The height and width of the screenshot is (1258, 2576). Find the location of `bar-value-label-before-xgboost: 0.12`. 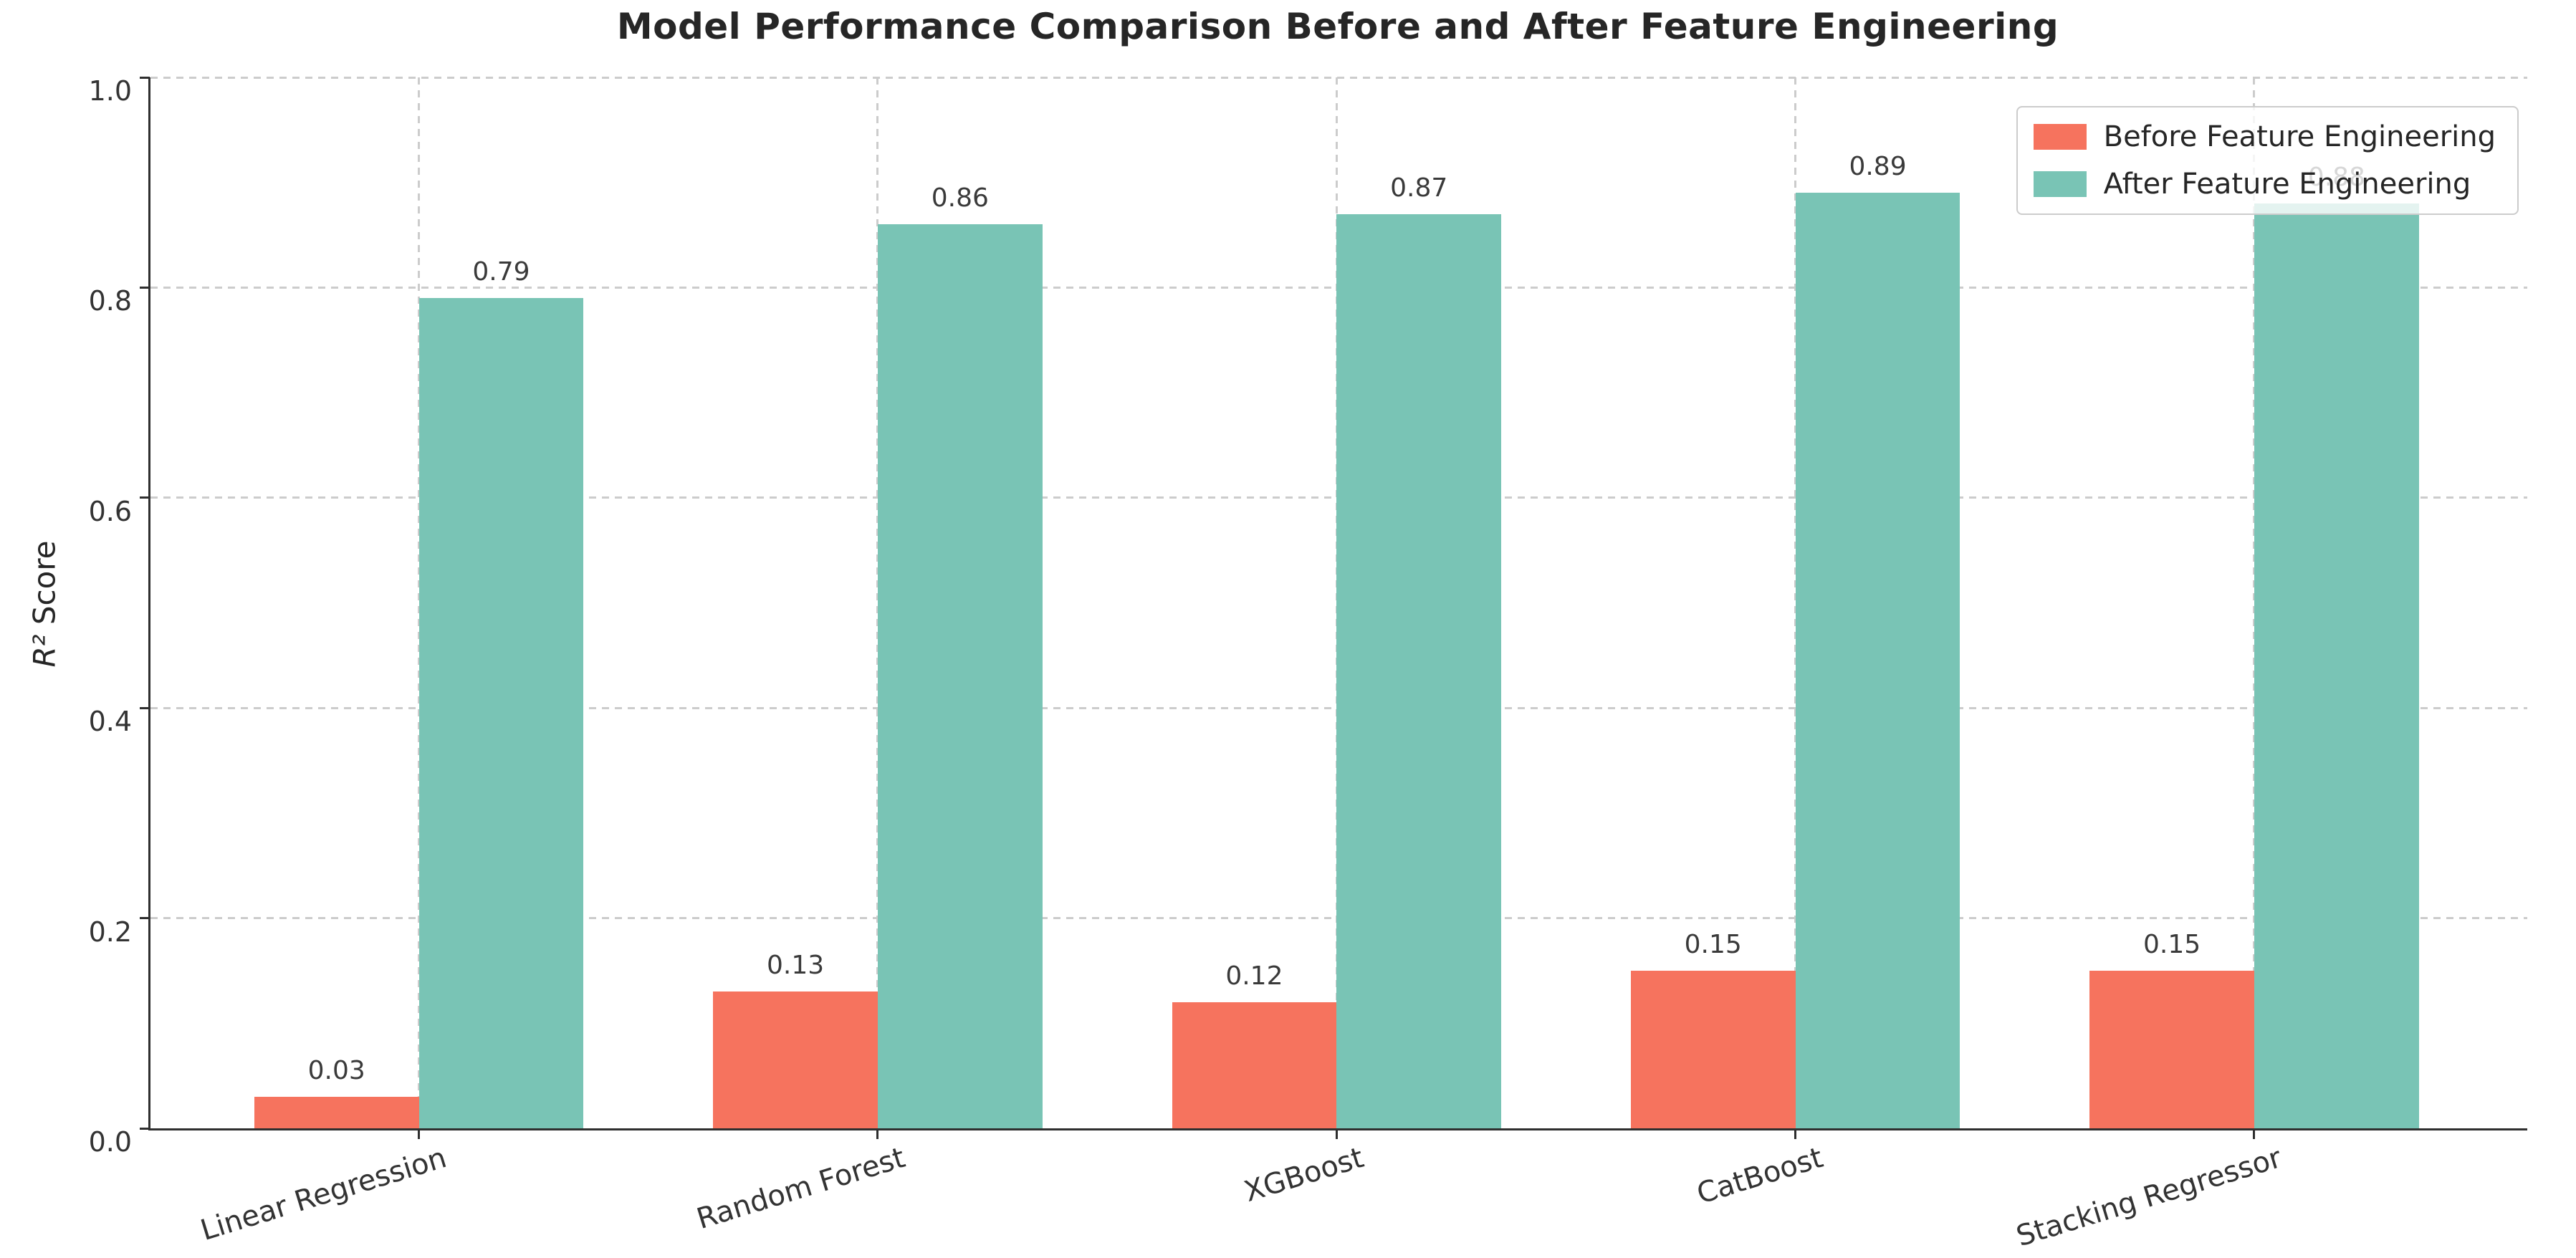

bar-value-label-before-xgboost: 0.12 is located at coordinates (1254, 976).